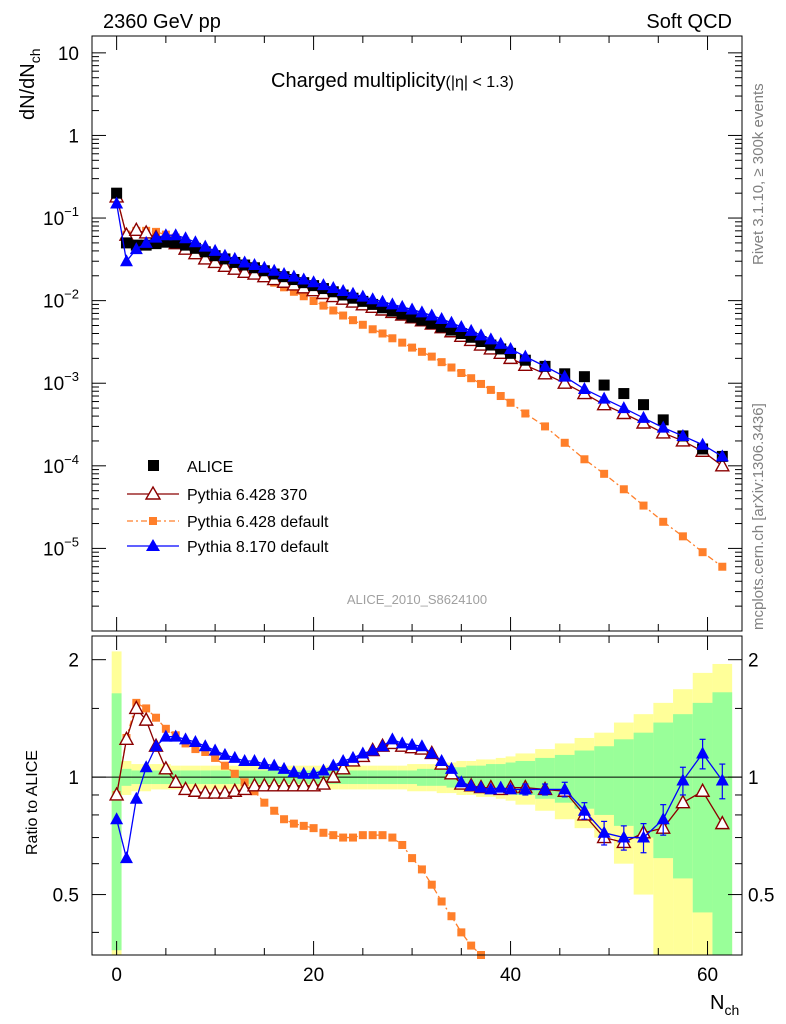 Image resolution: width=786 pixels, height=1024 pixels. I want to click on legend-entry-pythia8: Pythia 8.170 default, so click(228, 547).